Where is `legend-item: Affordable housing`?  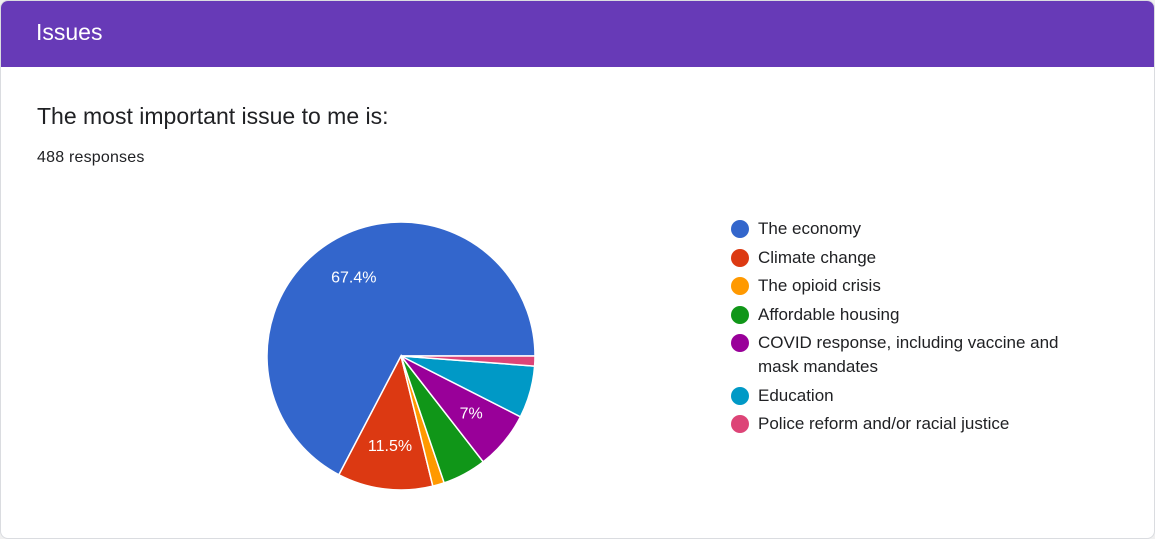 legend-item: Affordable housing is located at coordinates (911, 315).